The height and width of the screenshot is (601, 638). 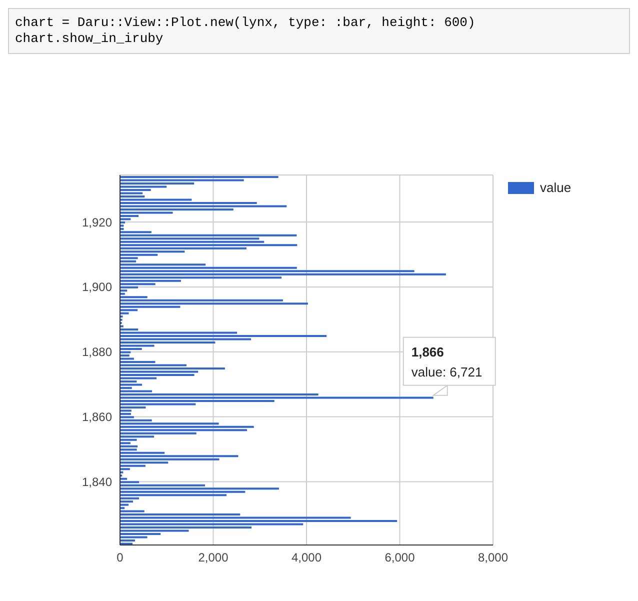 What do you see at coordinates (306, 557) in the screenshot?
I see `x-tick-label: 4,000` at bounding box center [306, 557].